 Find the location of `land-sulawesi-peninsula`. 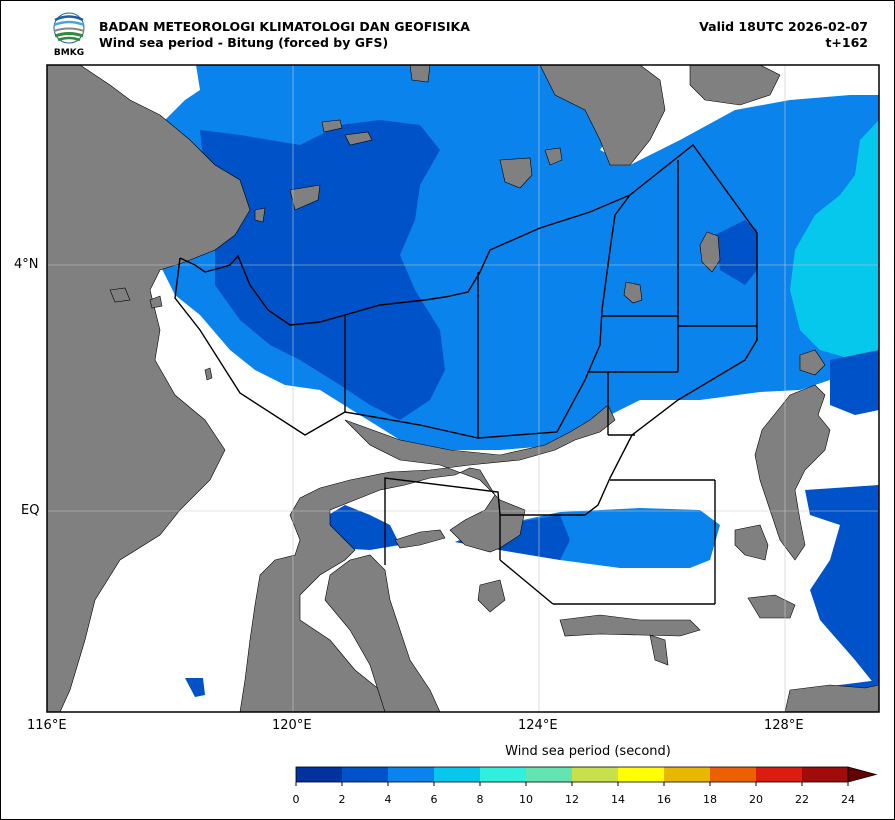

land-sulawesi-peninsula is located at coordinates (382, 633).